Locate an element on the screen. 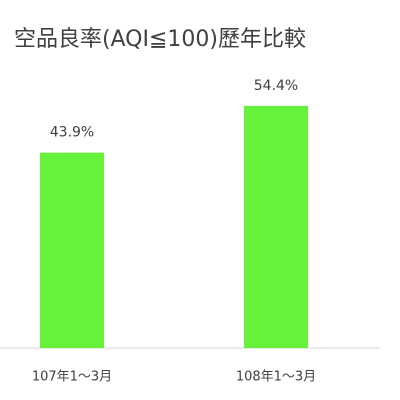 The width and height of the screenshot is (400, 400). x-tick-label: 107年1～3月 is located at coordinates (72, 377).